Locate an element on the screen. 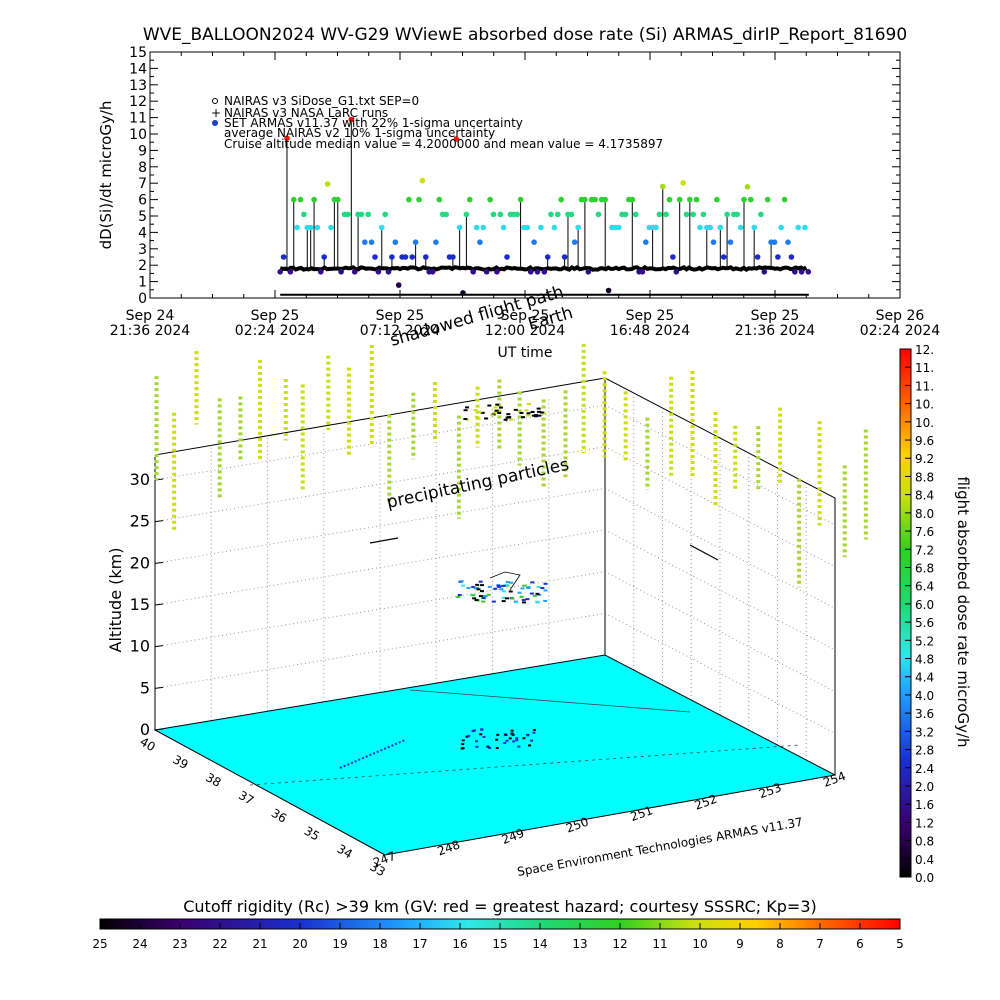 The height and width of the screenshot is (1000, 1000). x-tick-date: Sep 25 is located at coordinates (525, 316).